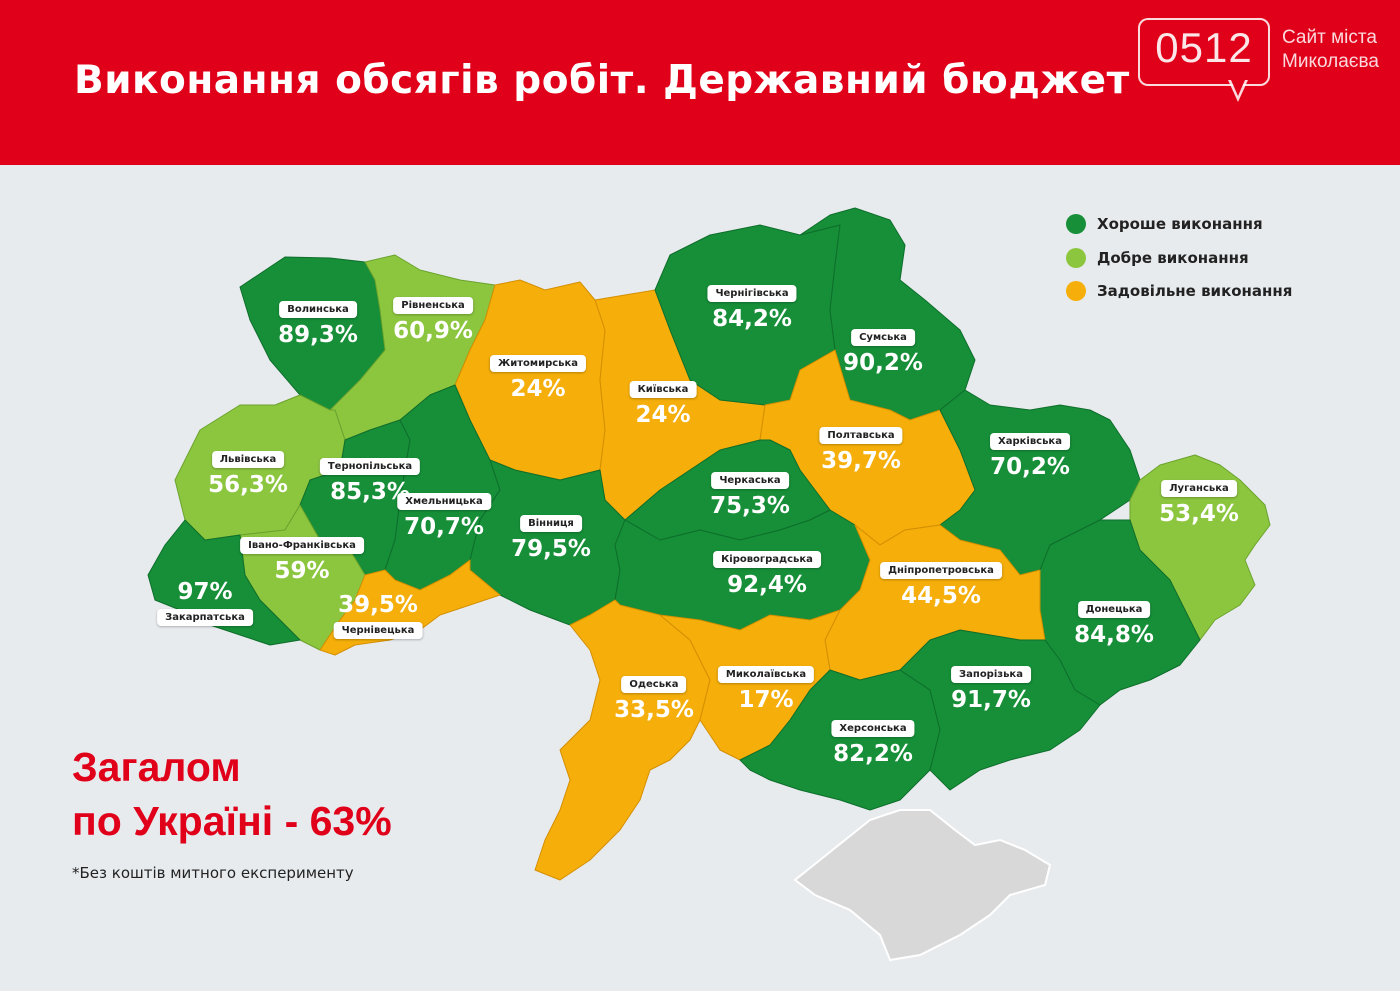 This screenshot has width=1400, height=991. Describe the element at coordinates (991, 700) in the screenshot. I see `region-value: 91,7%` at that location.